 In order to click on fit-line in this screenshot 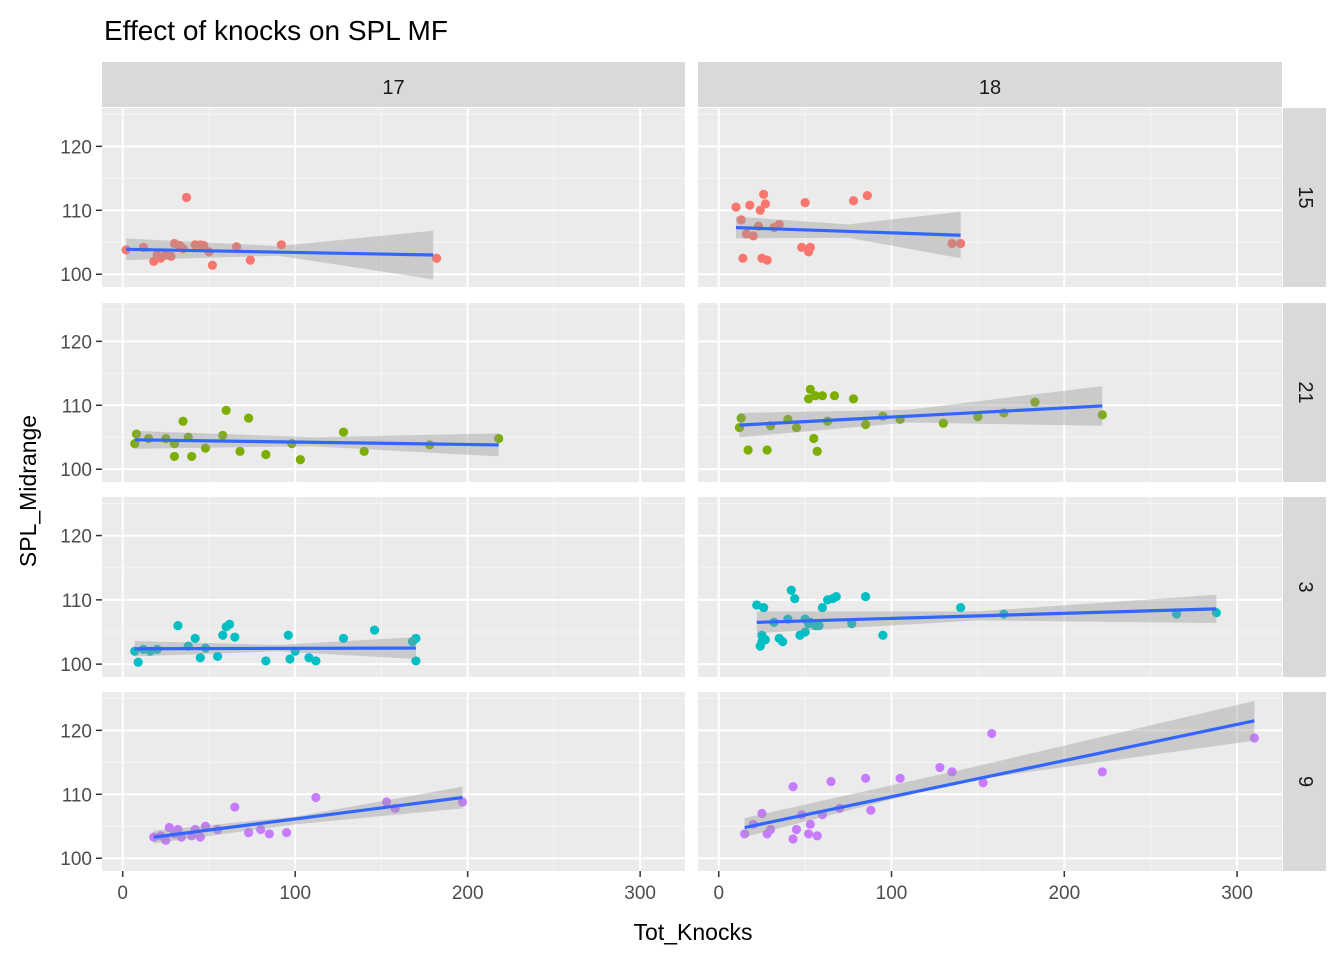, I will do `click(275, 648)`.